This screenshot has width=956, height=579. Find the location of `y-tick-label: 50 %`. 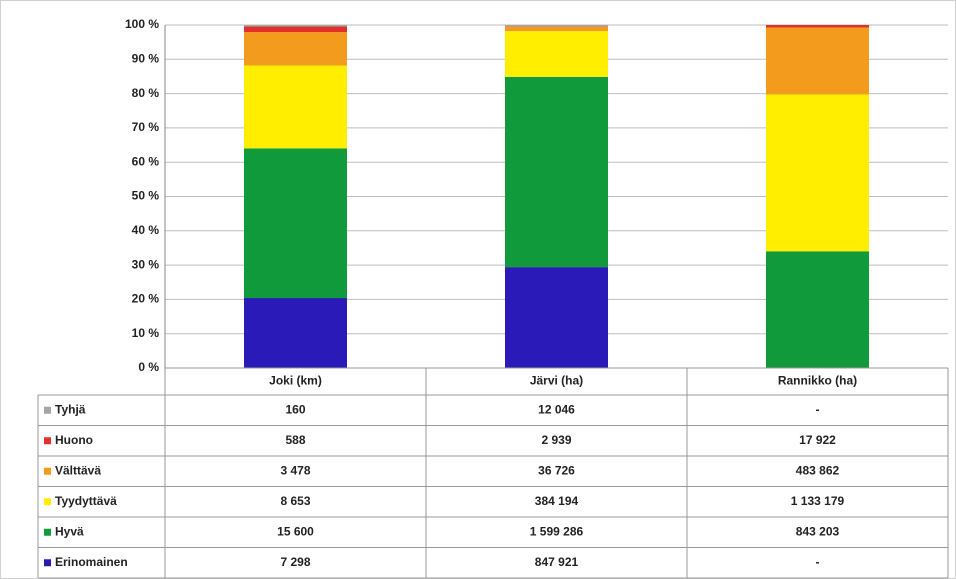

y-tick-label: 50 % is located at coordinates (146, 196).